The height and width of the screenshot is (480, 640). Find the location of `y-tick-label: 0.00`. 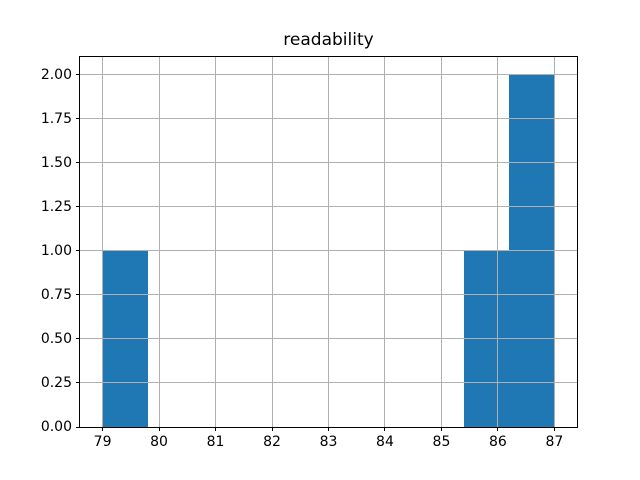

y-tick-label: 0.00 is located at coordinates (56, 427).